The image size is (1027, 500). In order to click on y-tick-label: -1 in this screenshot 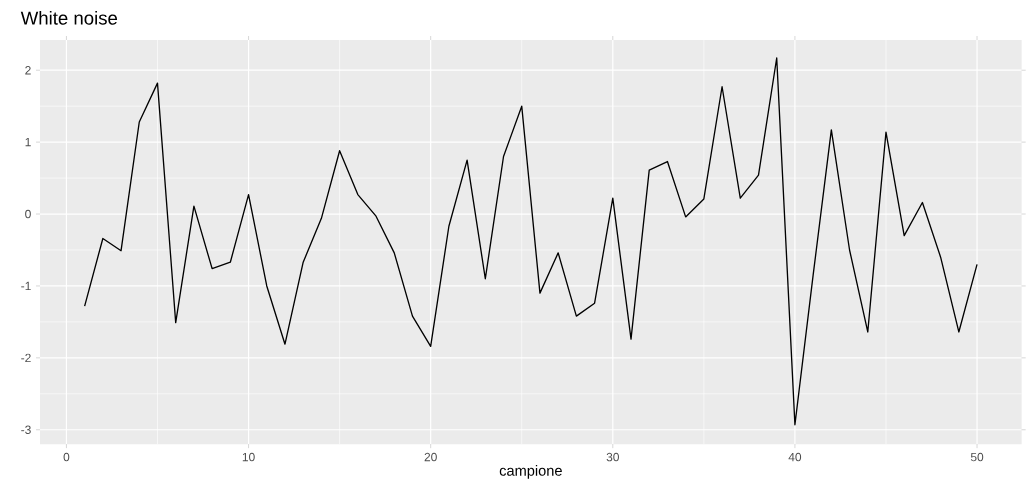, I will do `click(26, 285)`.